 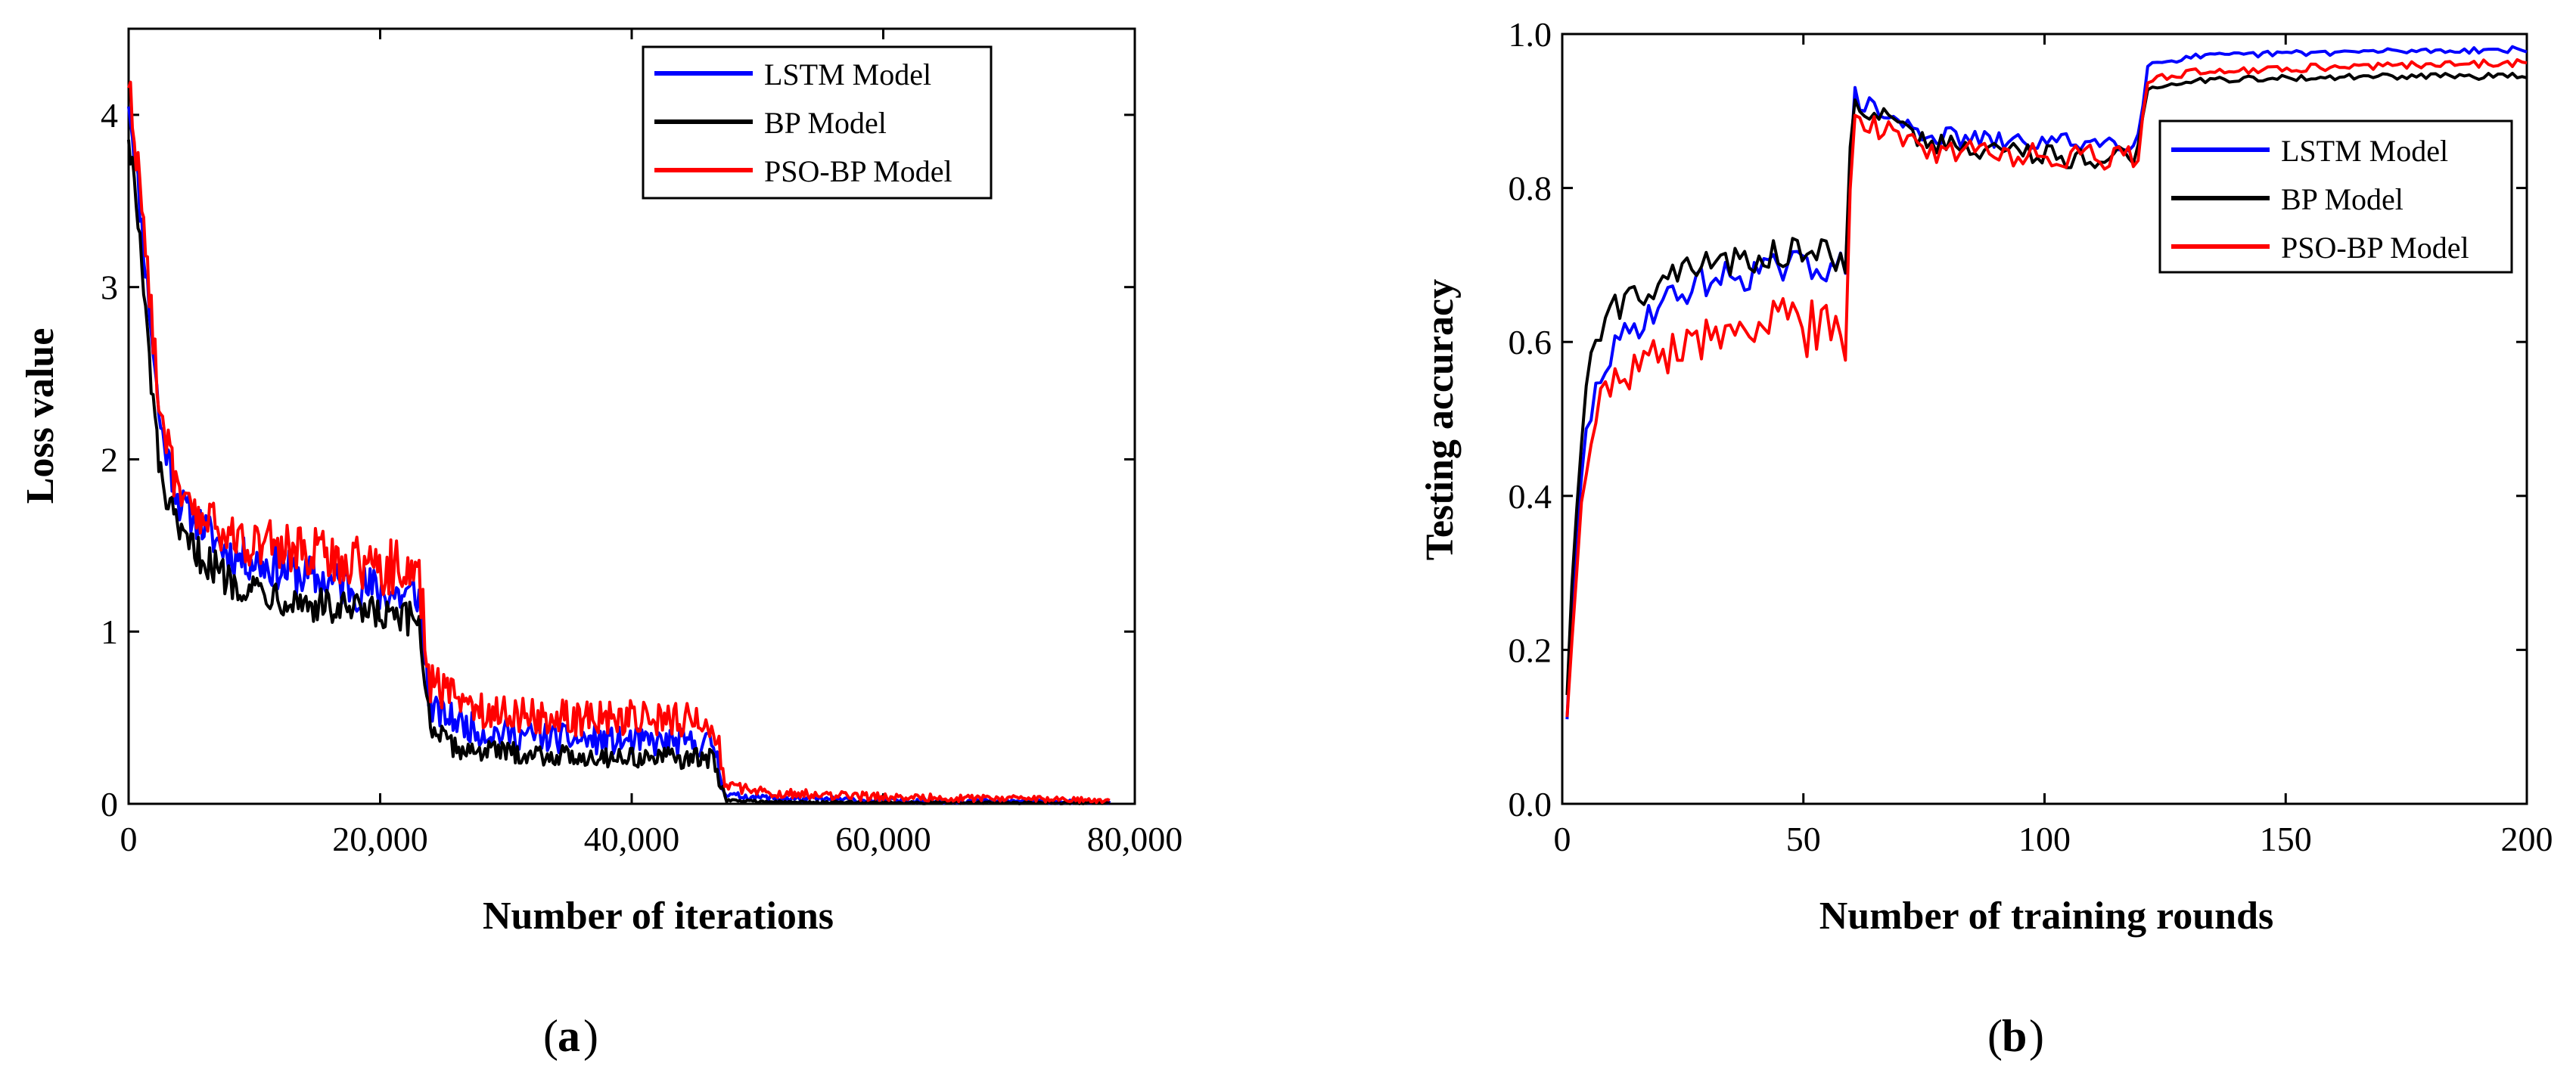 I want to click on x-tick-label: 20,000, so click(x=380, y=839).